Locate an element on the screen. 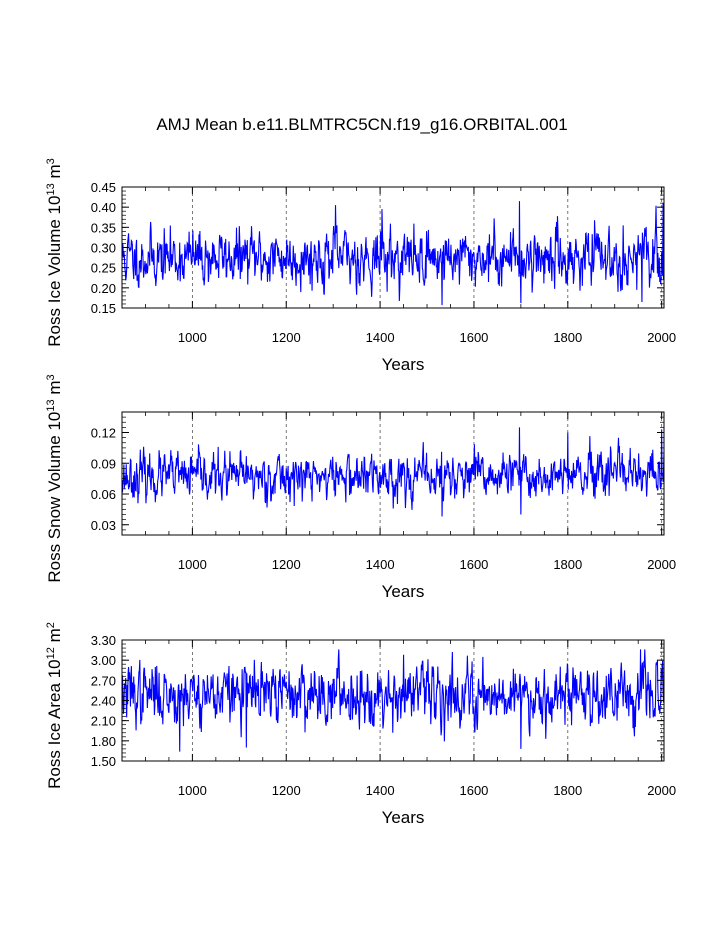  y-tick-label: 0.40 is located at coordinates (103, 207).